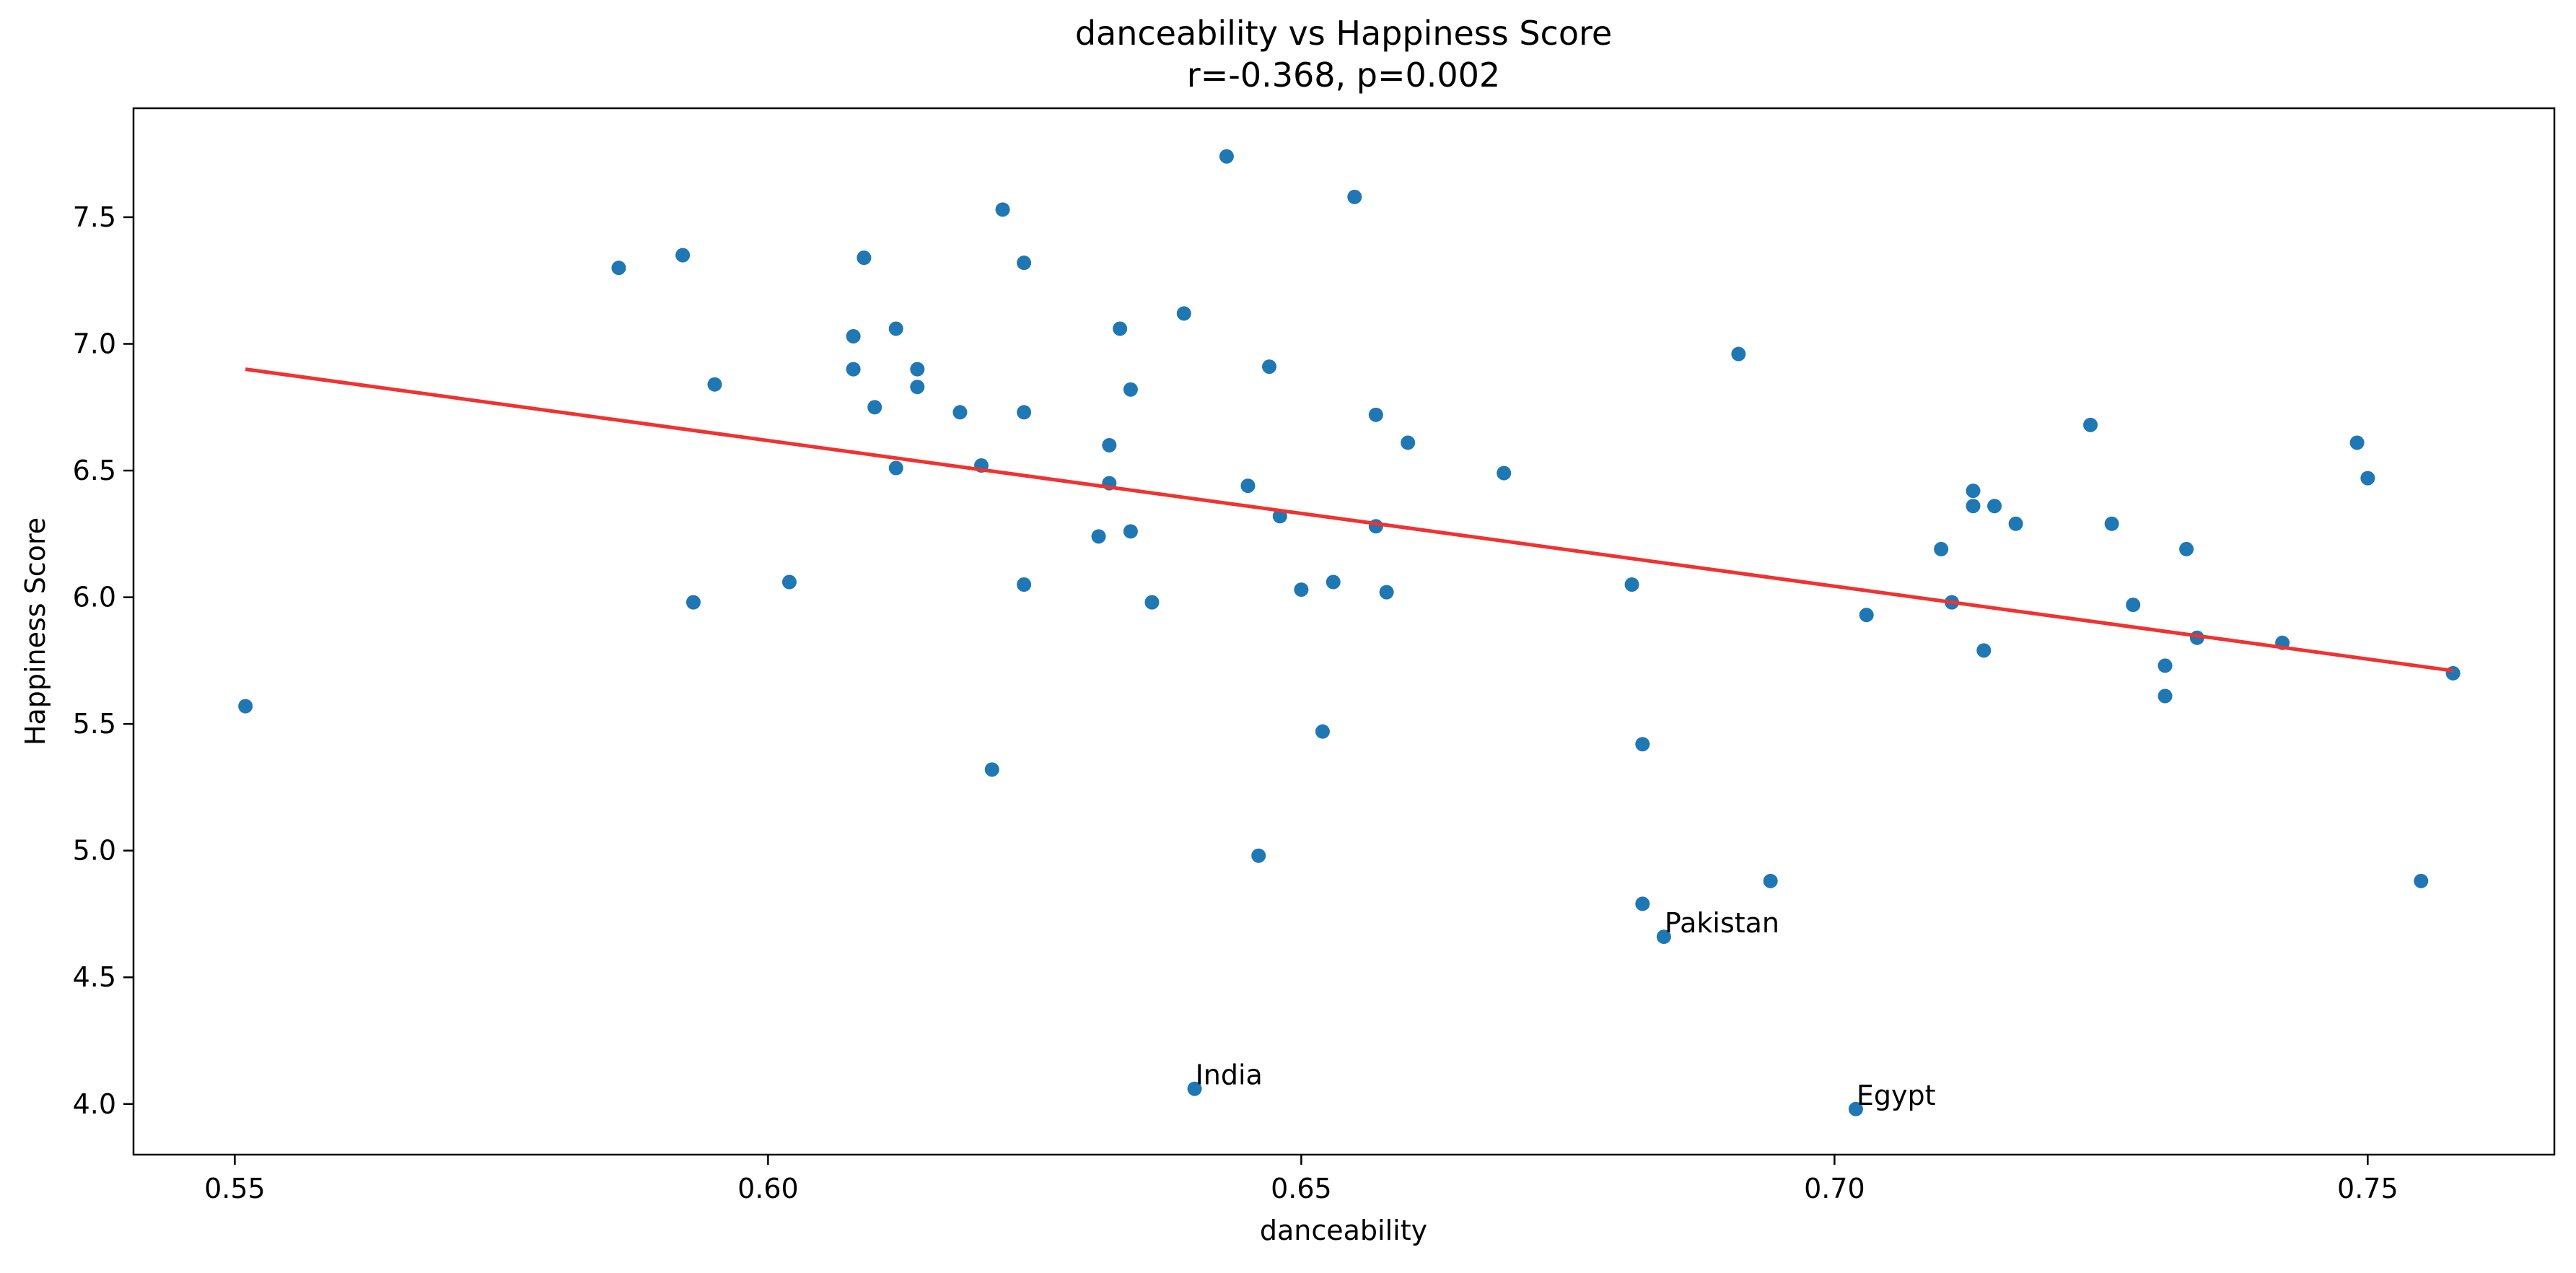 The image size is (2576, 1273). What do you see at coordinates (94, 724) in the screenshot?
I see `y-tick-label: 5.5` at bounding box center [94, 724].